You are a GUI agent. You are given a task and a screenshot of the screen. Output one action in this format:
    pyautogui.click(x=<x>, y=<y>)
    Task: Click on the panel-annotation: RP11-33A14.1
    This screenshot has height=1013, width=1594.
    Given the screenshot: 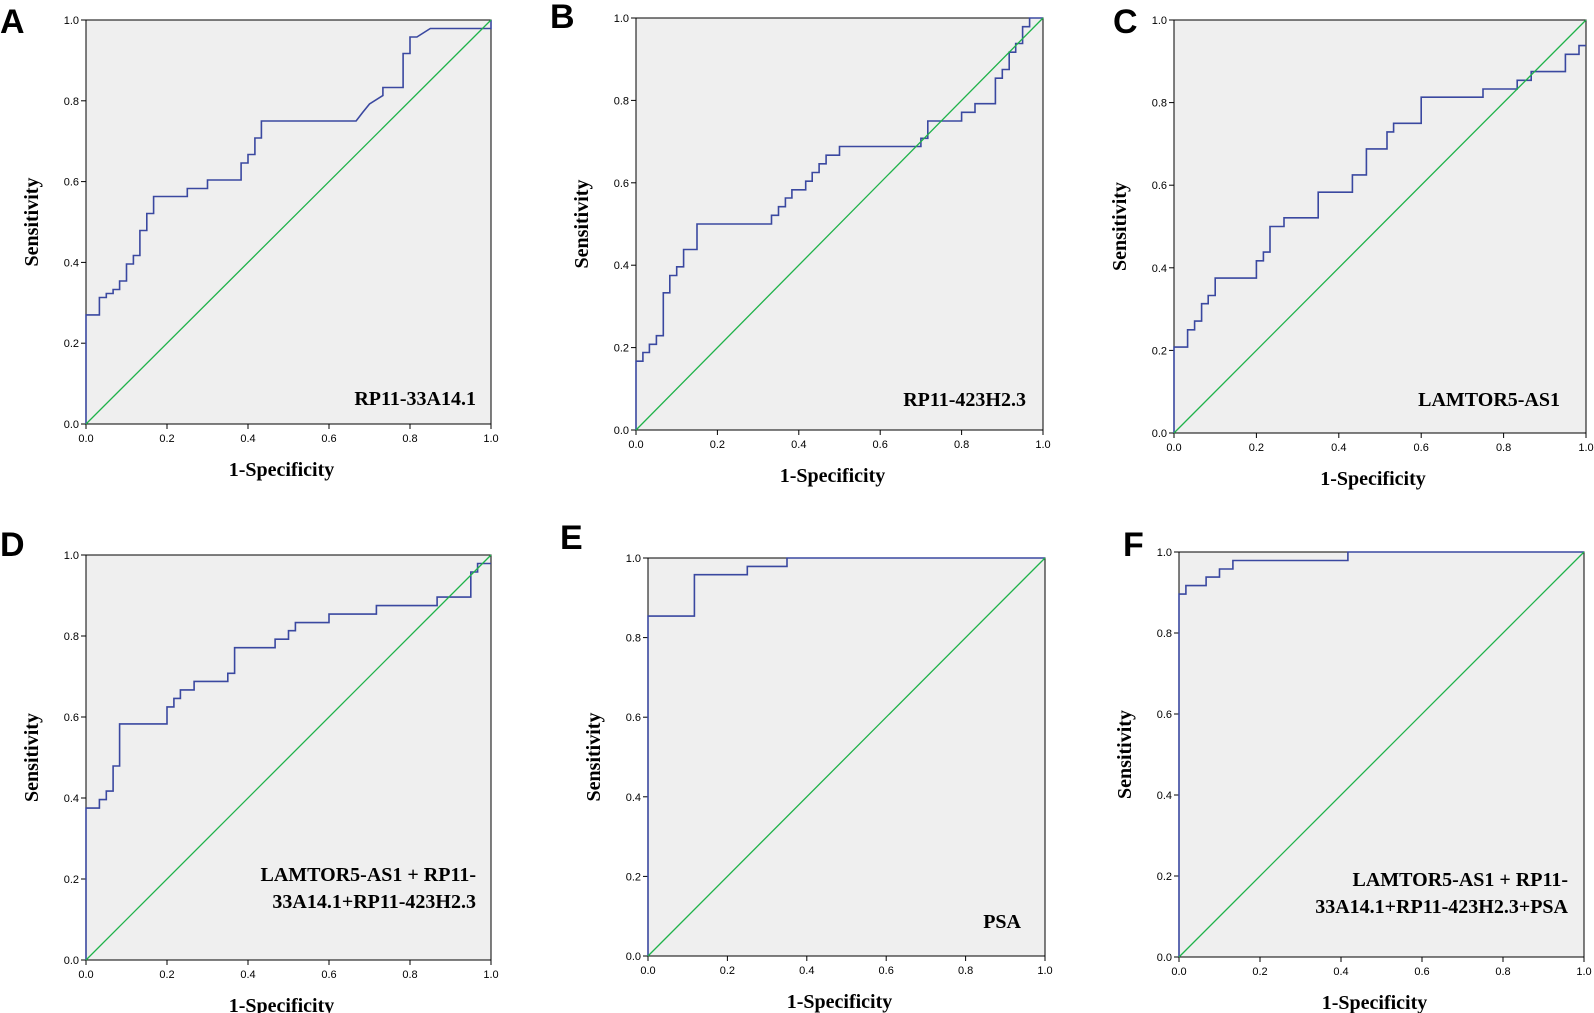 What is the action you would take?
    pyautogui.click(x=415, y=399)
    